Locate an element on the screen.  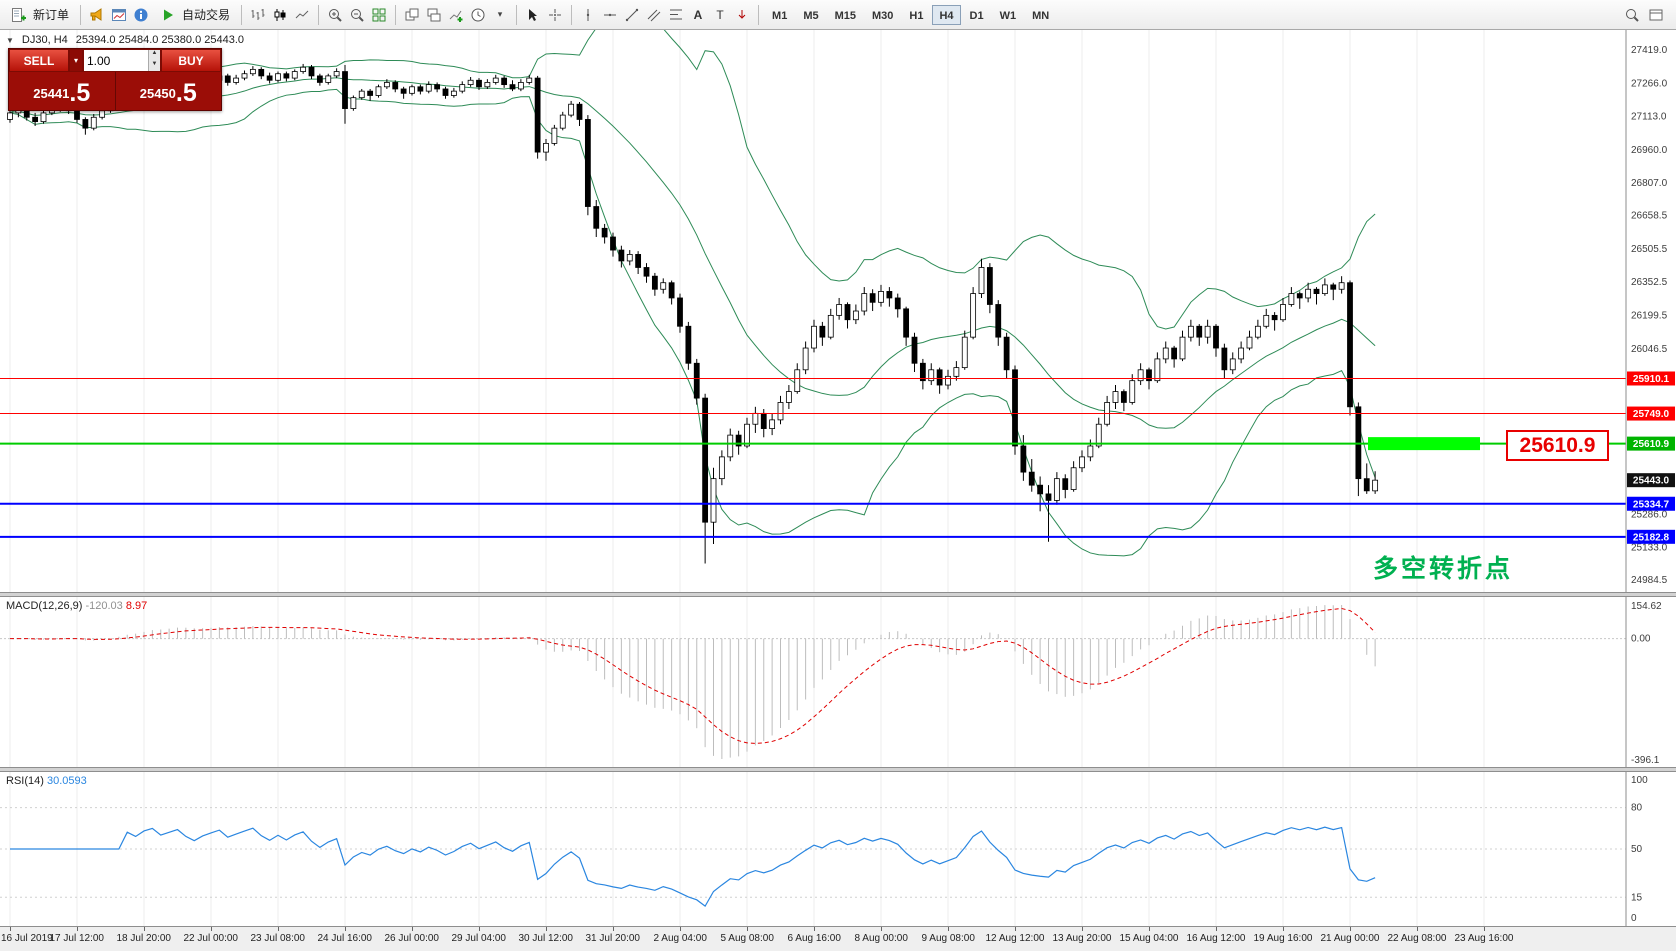
autotrade-label: 自动交易 is located at coordinates (206, 15).